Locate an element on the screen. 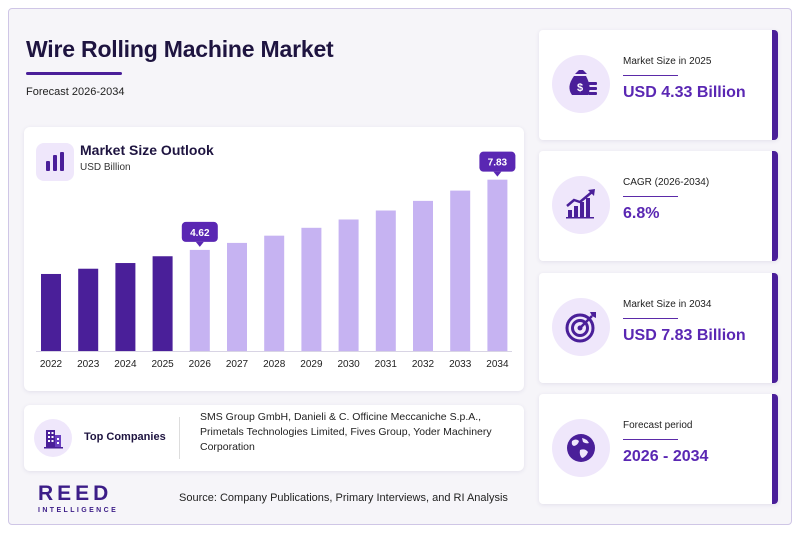 The width and height of the screenshot is (800, 533). bar-2029 is located at coordinates (311, 289).